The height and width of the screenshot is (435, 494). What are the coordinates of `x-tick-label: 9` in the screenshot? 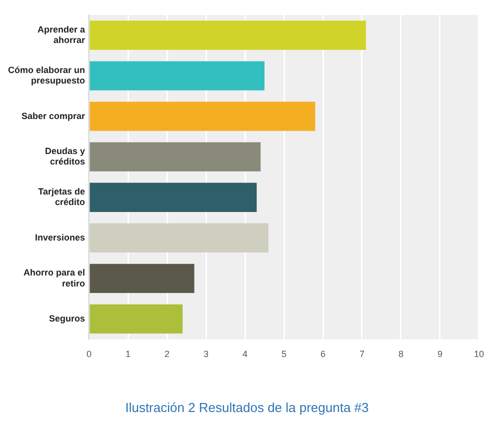 It's located at (440, 354).